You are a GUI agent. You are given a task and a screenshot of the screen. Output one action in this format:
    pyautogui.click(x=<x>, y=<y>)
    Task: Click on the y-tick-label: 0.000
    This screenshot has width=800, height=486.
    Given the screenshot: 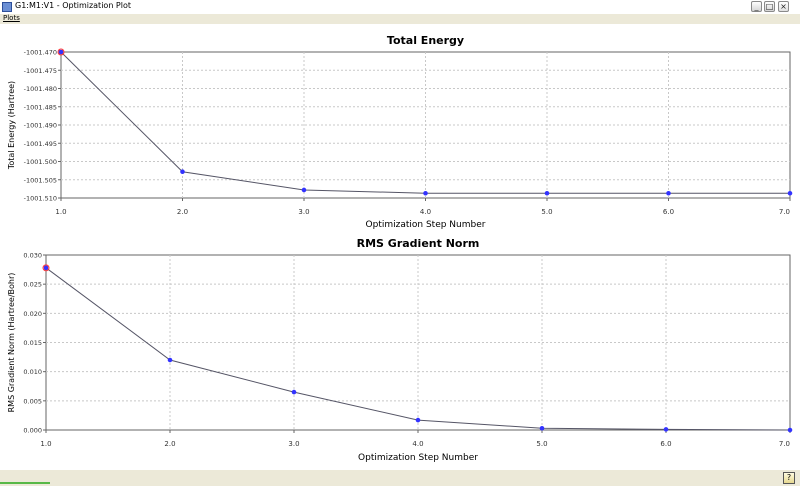 What is the action you would take?
    pyautogui.click(x=32, y=431)
    